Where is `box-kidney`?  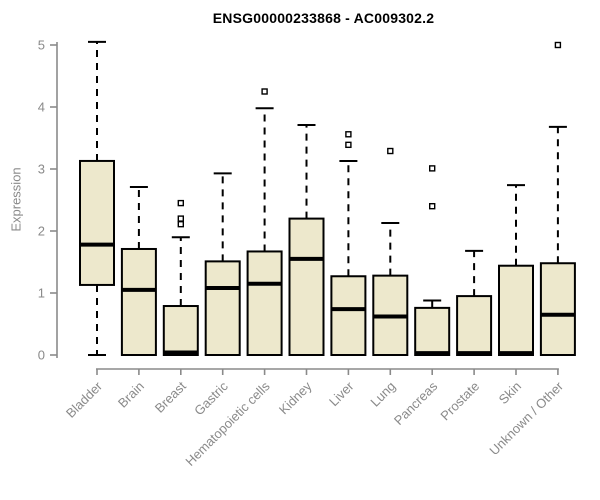
box-kidney is located at coordinates (306, 286).